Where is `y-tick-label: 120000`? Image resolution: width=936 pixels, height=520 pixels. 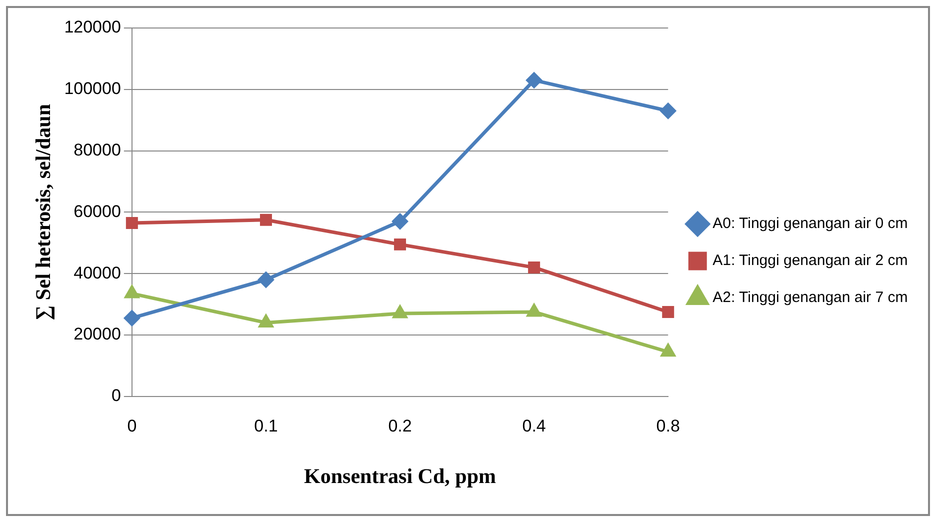
y-tick-label: 120000 is located at coordinates (92, 27).